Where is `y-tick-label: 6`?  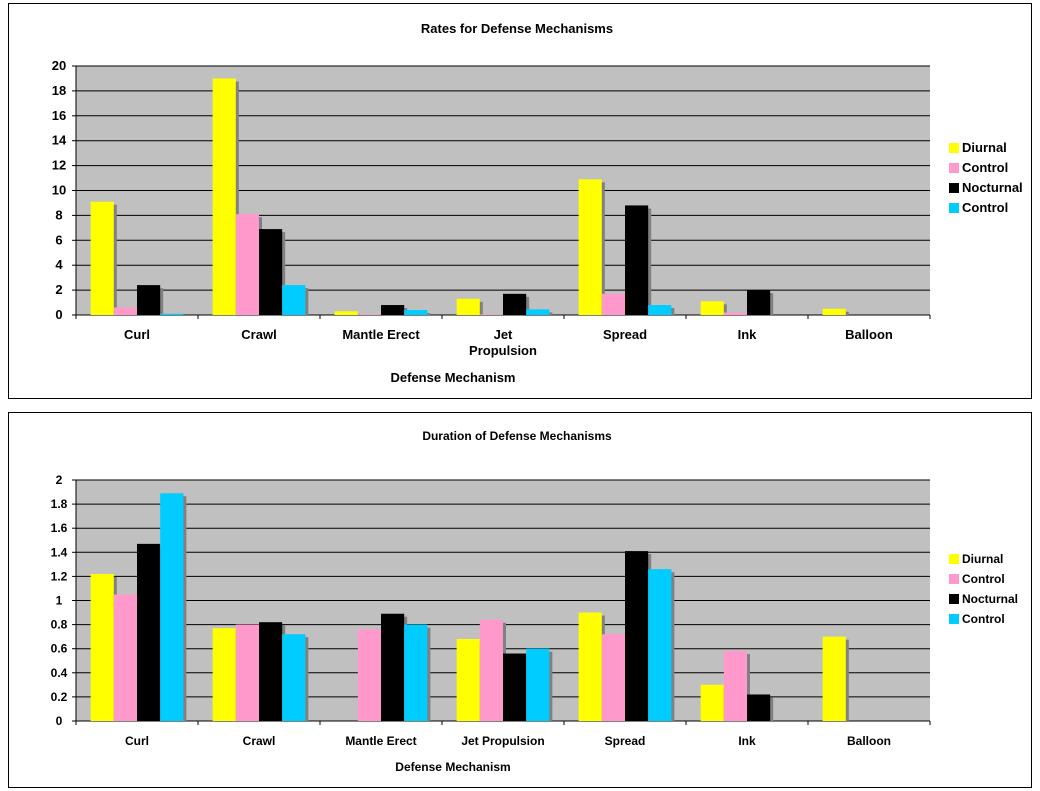 y-tick-label: 6 is located at coordinates (58, 239).